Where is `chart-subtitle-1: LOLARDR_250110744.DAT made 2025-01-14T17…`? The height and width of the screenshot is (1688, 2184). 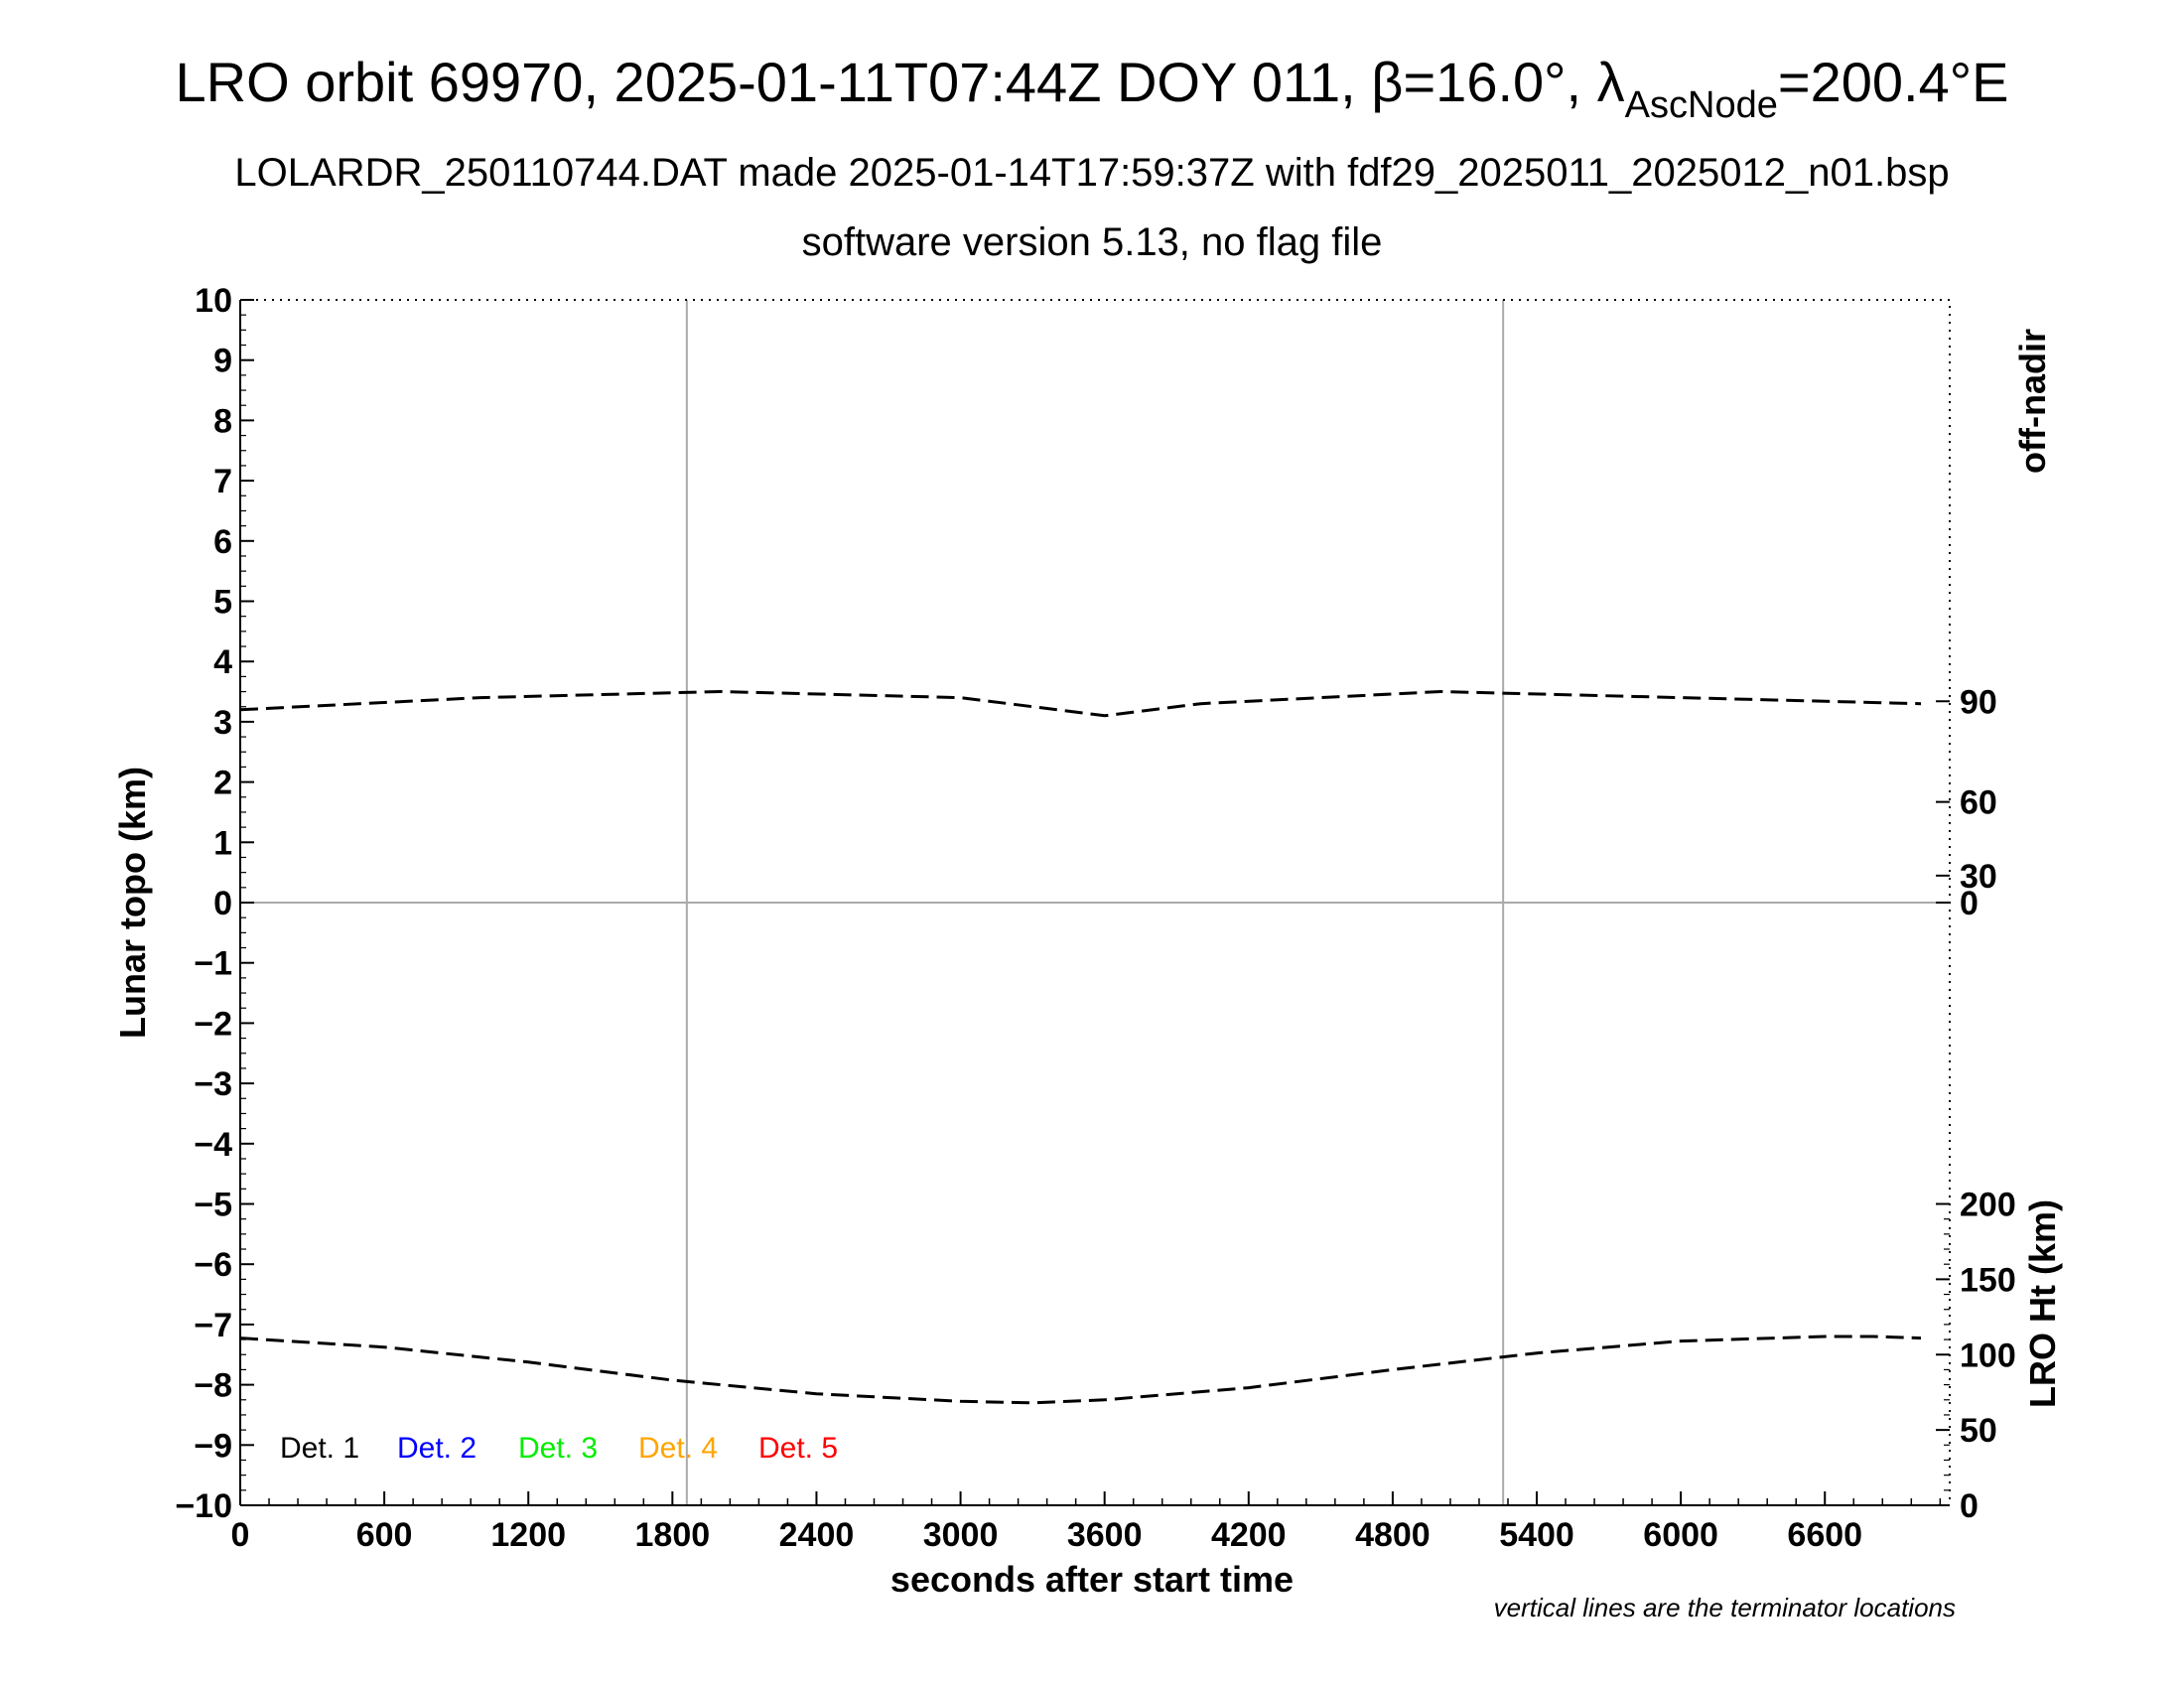 chart-subtitle-1: LOLARDR_250110744.DAT made 2025-01-14T17… is located at coordinates (1091, 173).